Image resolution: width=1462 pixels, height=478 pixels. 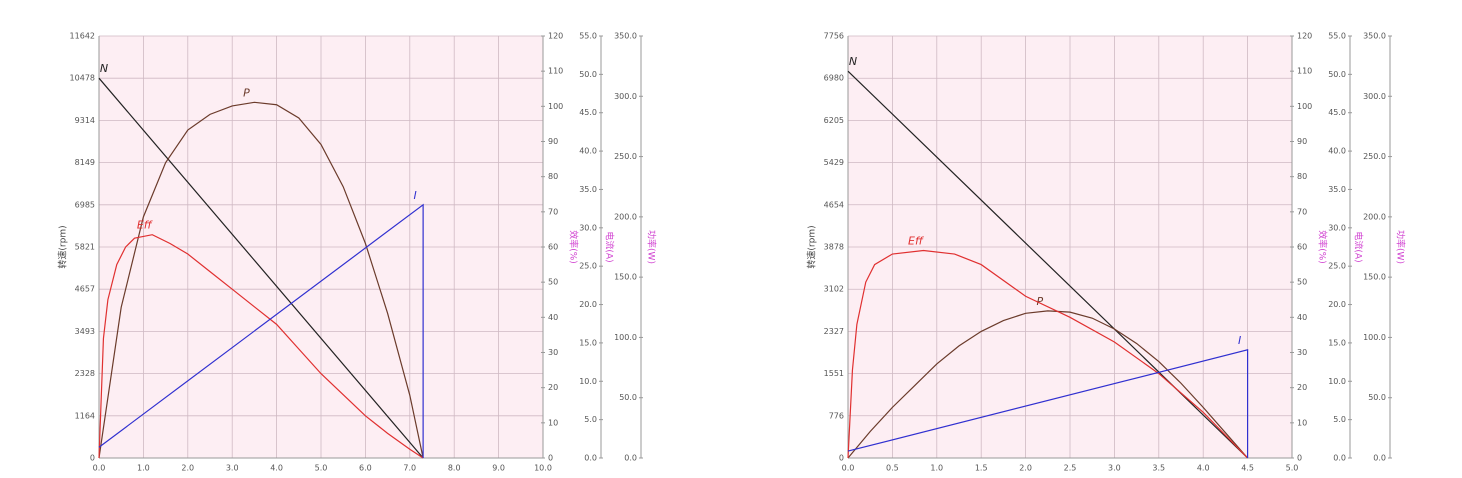 I want to click on x-tick-label: 1.5, so click(x=981, y=468).